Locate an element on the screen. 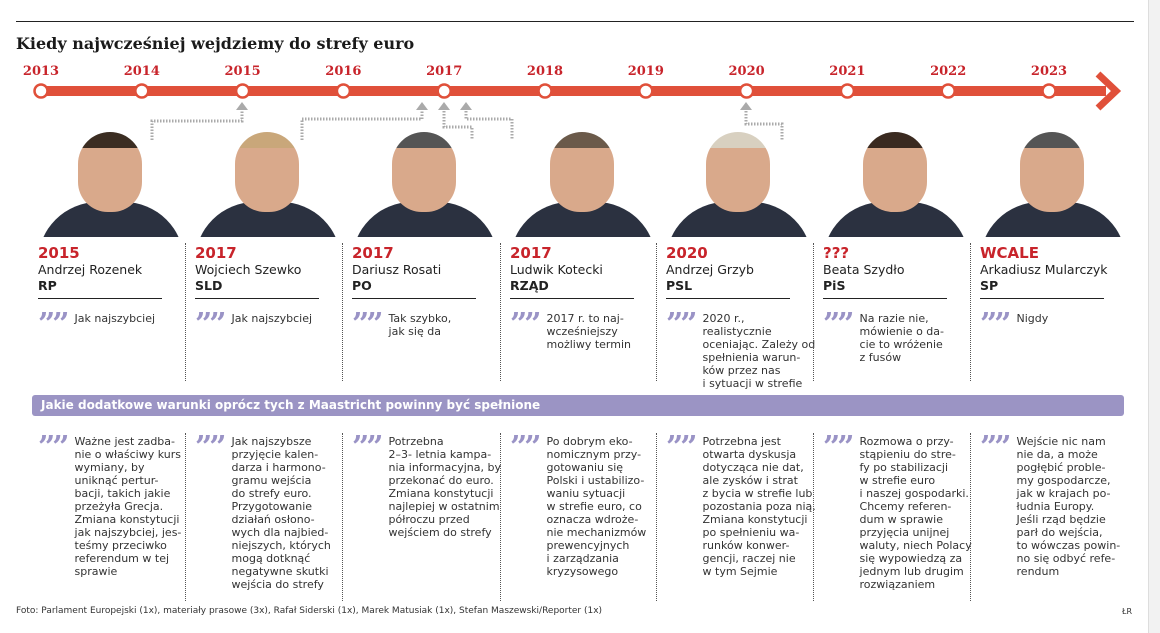 This screenshot has width=1160, height=633. party: SP is located at coordinates (989, 285).